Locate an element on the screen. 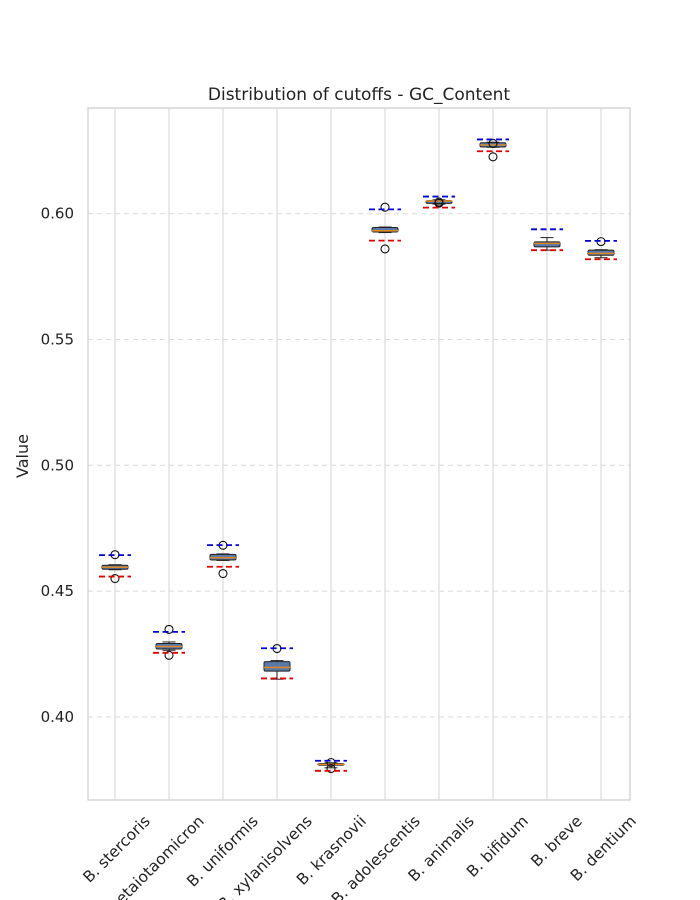  y-axis-ticks: 0.40 0.45 0.50 0.55 0.60 is located at coordinates (57, 465).